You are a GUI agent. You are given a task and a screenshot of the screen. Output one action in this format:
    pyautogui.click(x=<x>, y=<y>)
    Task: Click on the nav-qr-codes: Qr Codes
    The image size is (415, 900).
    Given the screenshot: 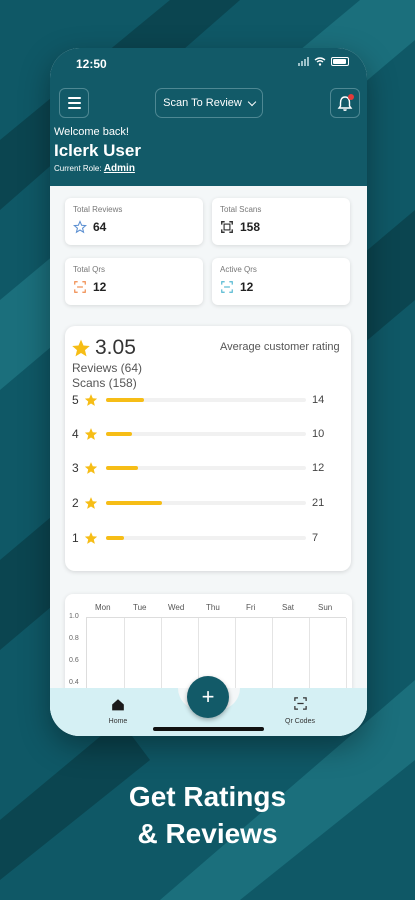 What is the action you would take?
    pyautogui.click(x=300, y=710)
    